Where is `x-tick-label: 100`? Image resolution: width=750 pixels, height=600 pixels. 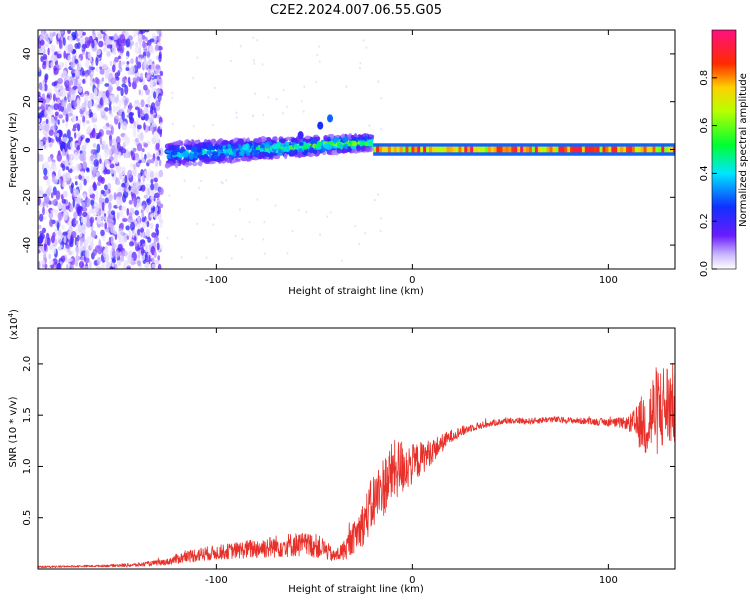
x-tick-label: 100 is located at coordinates (608, 580).